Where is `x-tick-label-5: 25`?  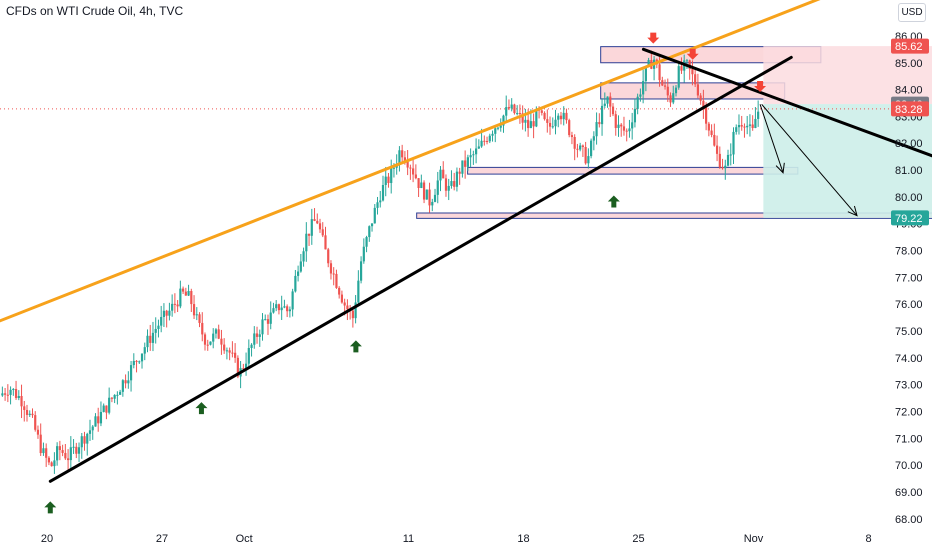 x-tick-label-5: 25 is located at coordinates (638, 539).